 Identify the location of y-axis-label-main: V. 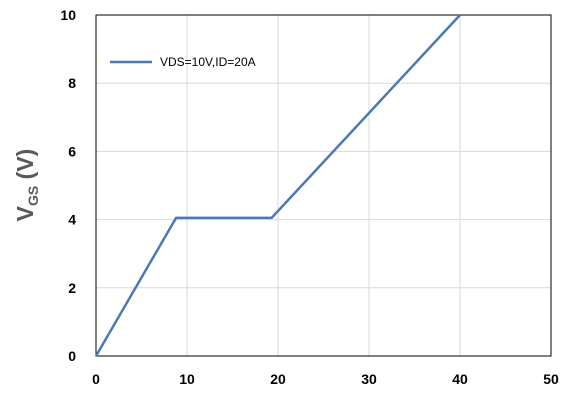
(25, 213).